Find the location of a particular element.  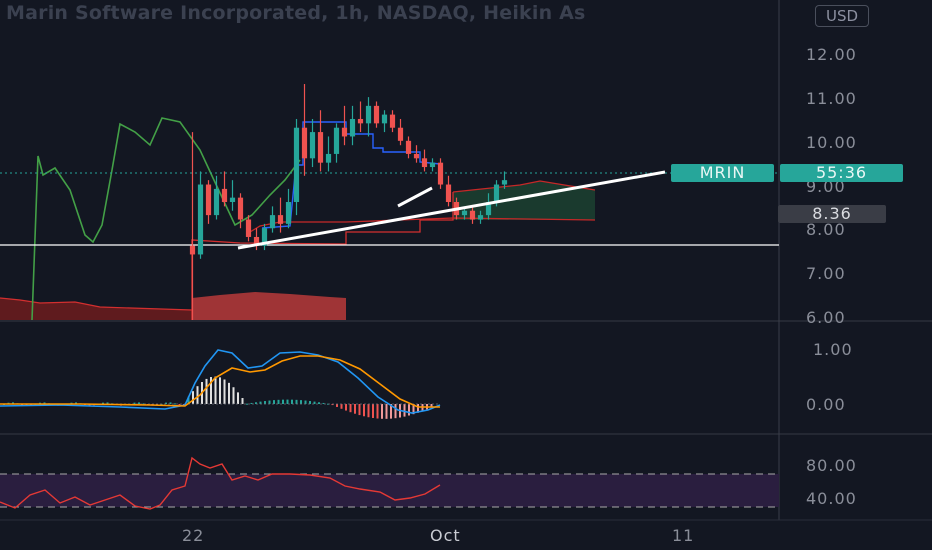

trendline-main is located at coordinates (451, 210).